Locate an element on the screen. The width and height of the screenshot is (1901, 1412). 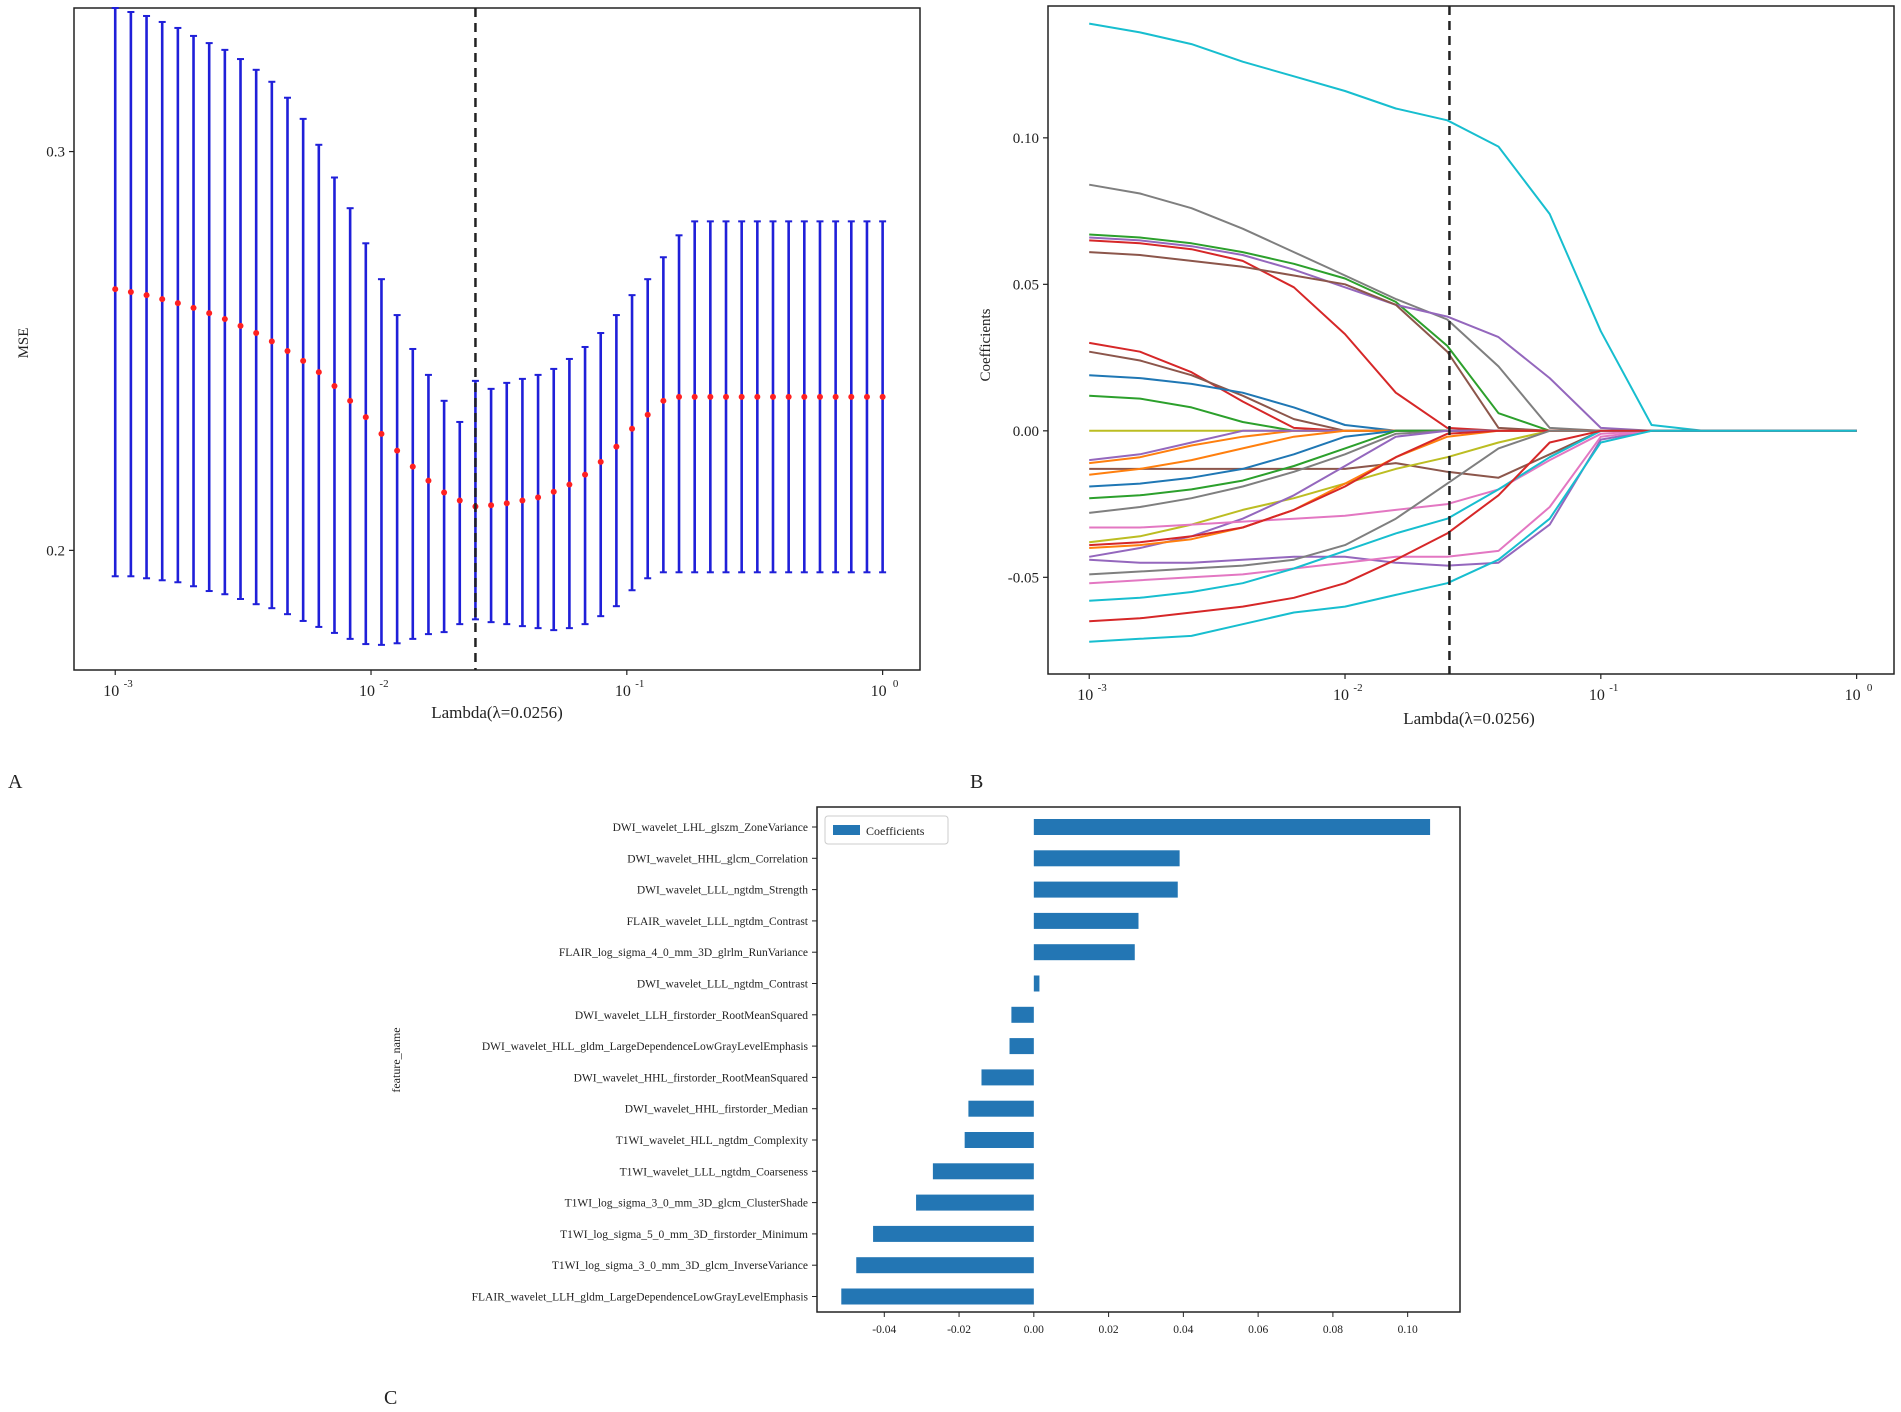
panel-b-x-tick-exponent: -2 is located at coordinates (1357, 688).